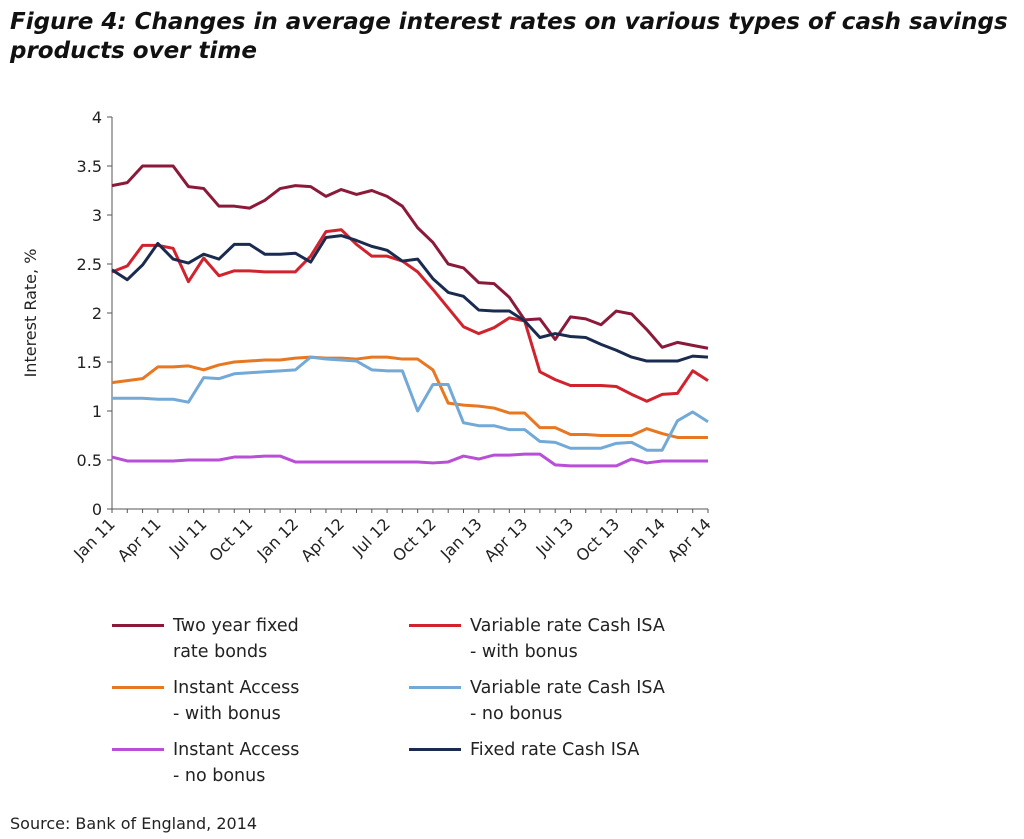  Describe the element at coordinates (689, 539) in the screenshot. I see `x-tick-label: Apr 14` at that location.